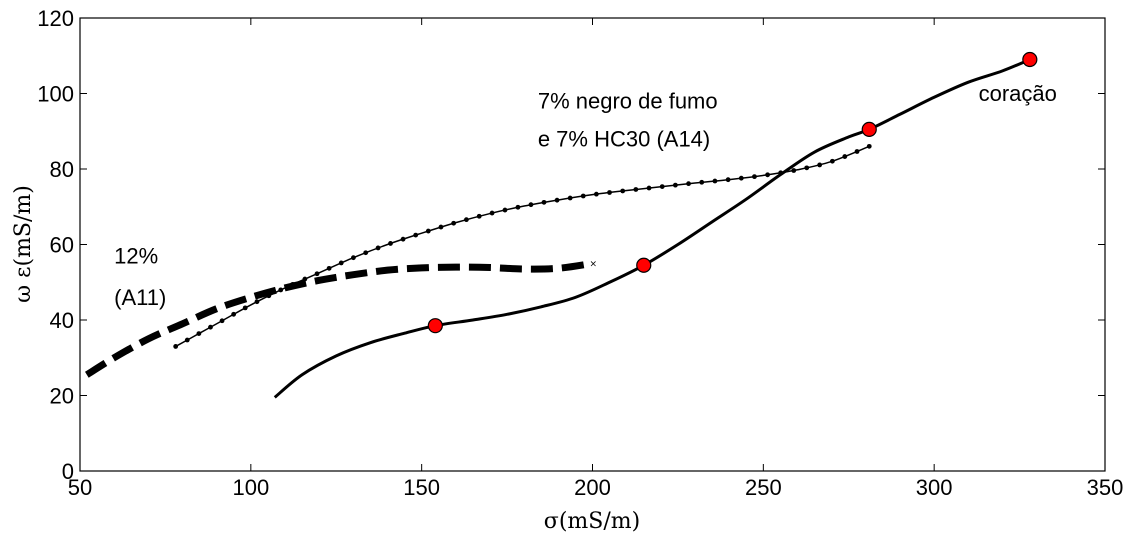  Describe the element at coordinates (250, 487) in the screenshot. I see `x-tick-label: 100` at that location.